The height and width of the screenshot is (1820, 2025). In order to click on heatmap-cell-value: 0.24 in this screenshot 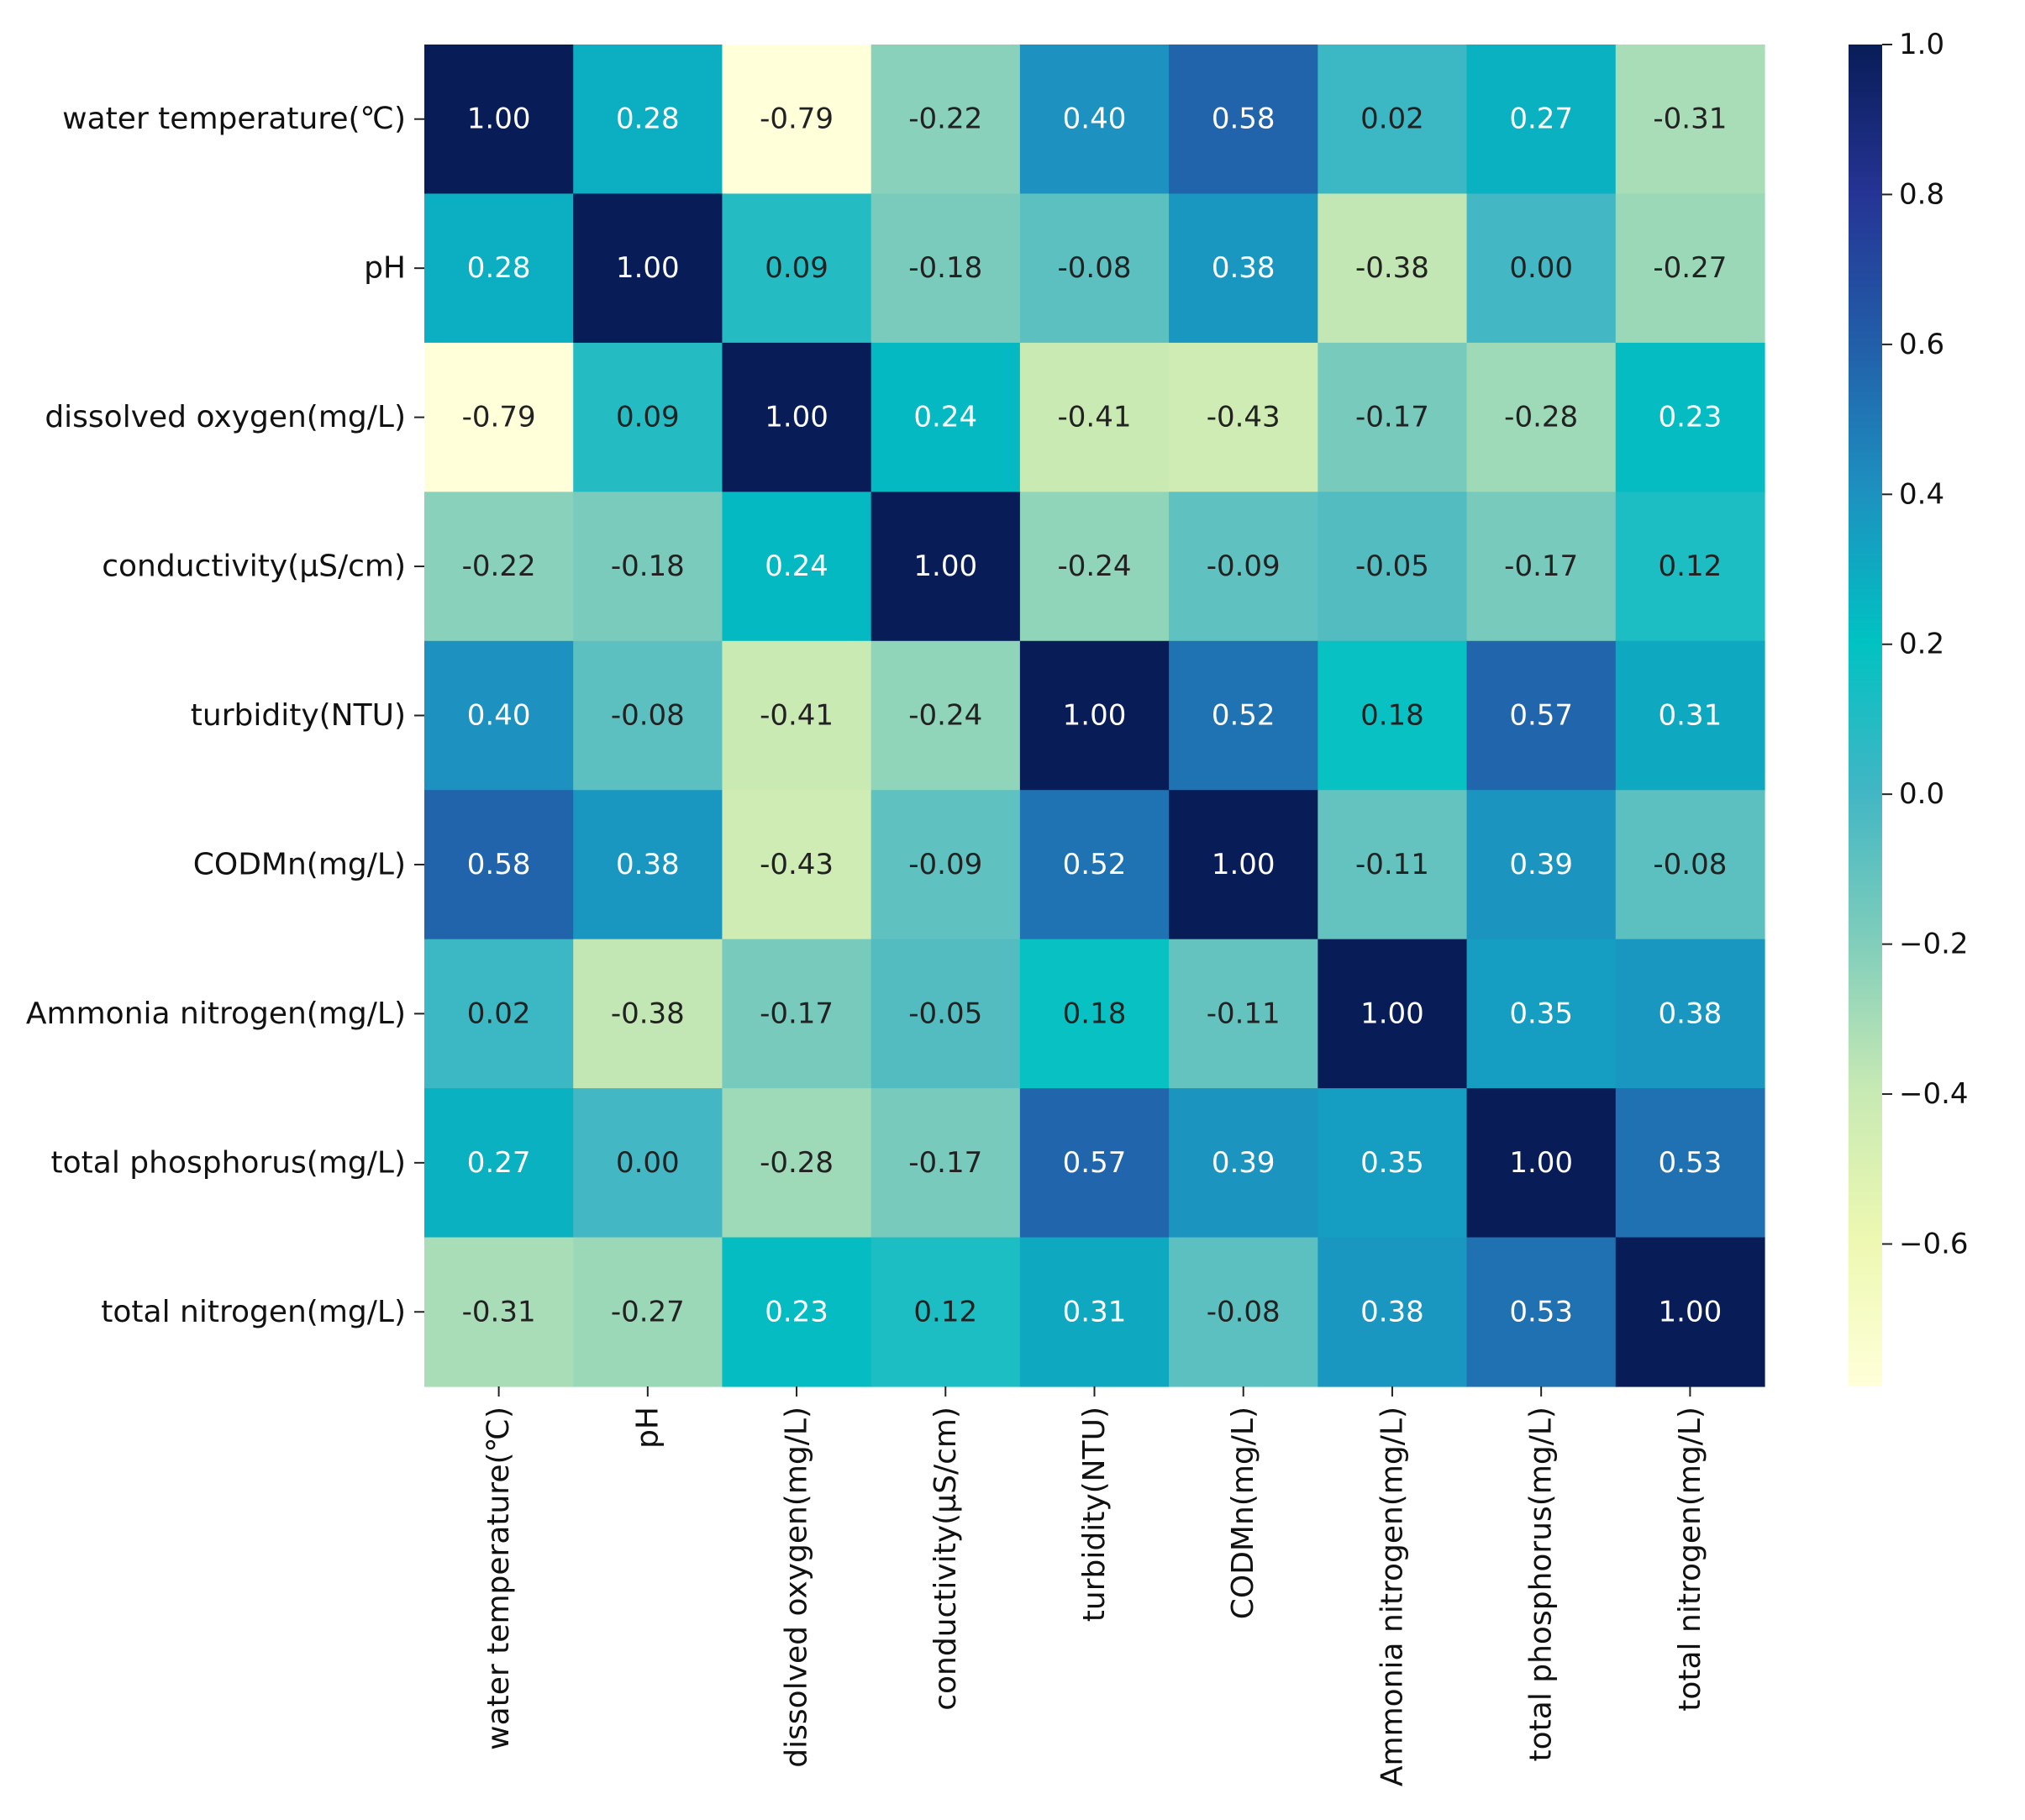, I will do `click(945, 417)`.